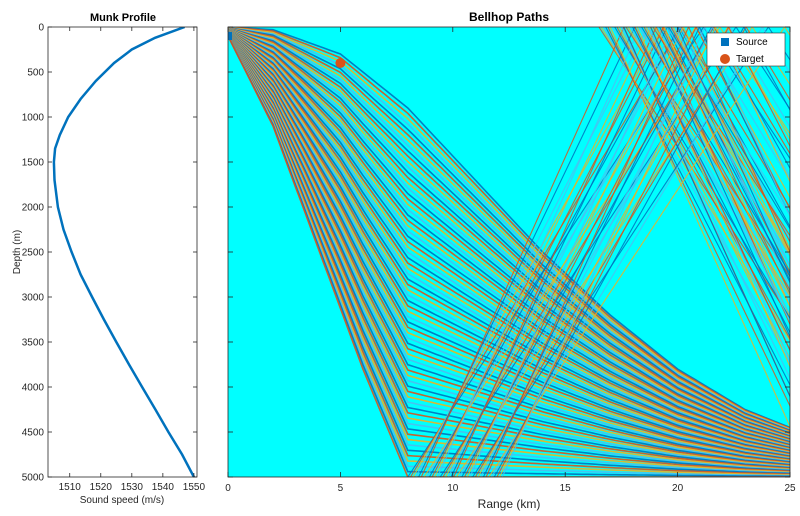 The width and height of the screenshot is (800, 516). I want to click on bellhop-x-tick-label: 0, so click(228, 488).